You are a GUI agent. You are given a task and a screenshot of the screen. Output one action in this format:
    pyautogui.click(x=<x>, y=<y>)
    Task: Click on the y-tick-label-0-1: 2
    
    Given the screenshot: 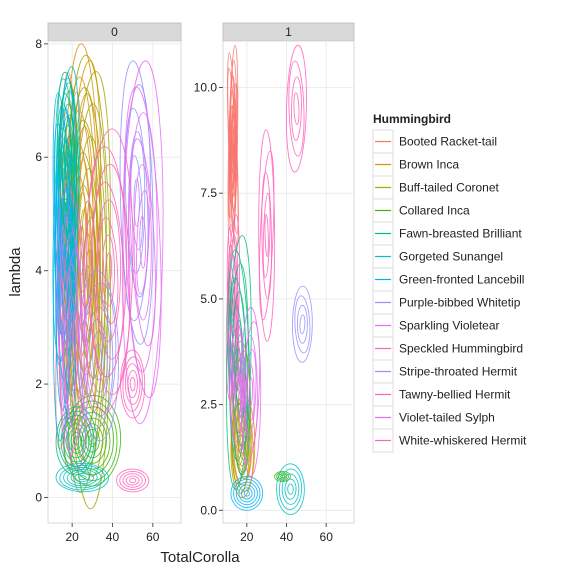 What is the action you would take?
    pyautogui.click(x=38, y=384)
    